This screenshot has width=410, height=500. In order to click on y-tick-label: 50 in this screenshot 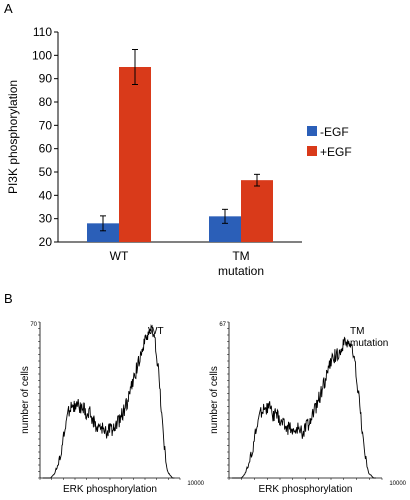, I will do `click(46, 172)`.